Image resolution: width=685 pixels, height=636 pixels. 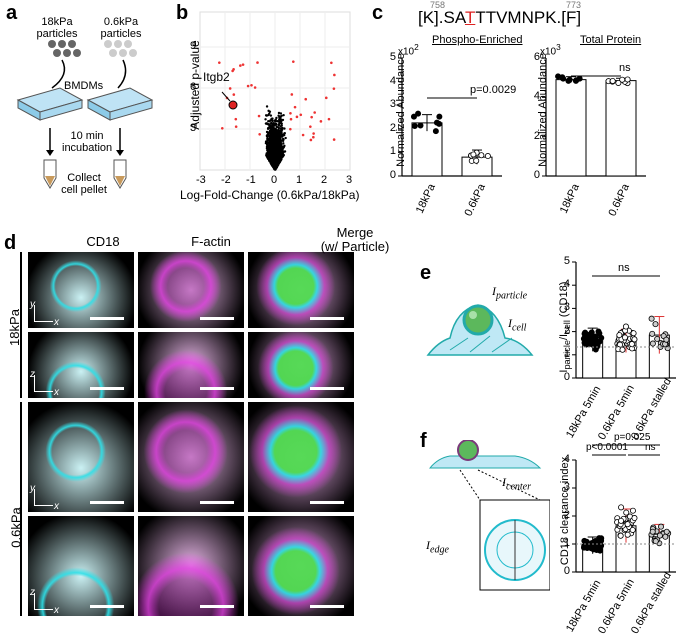 What do you see at coordinates (191, 566) in the screenshot?
I see `micrograph-r4-c2` at bounding box center [191, 566].